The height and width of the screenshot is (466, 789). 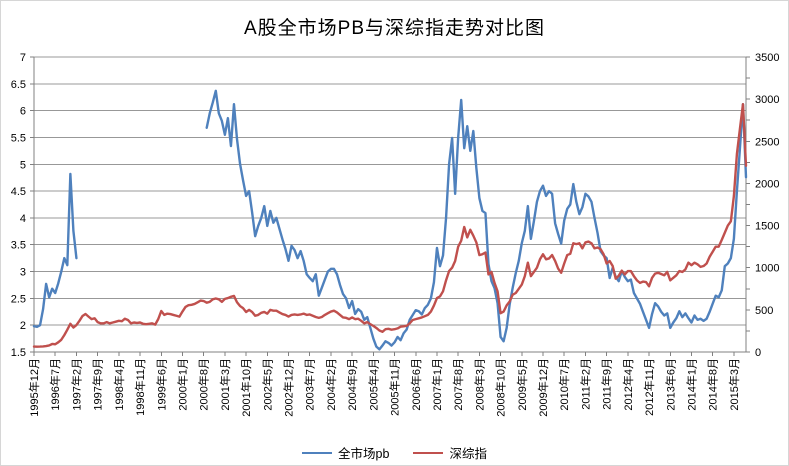 What do you see at coordinates (18, 85) in the screenshot?
I see `left-axis-label: 6.5` at bounding box center [18, 85].